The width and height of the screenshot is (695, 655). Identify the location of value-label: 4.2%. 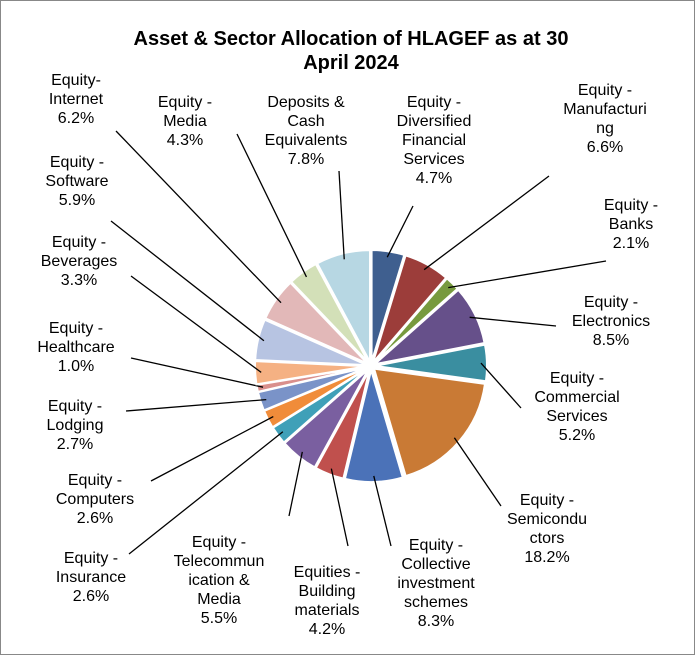
(327, 629).